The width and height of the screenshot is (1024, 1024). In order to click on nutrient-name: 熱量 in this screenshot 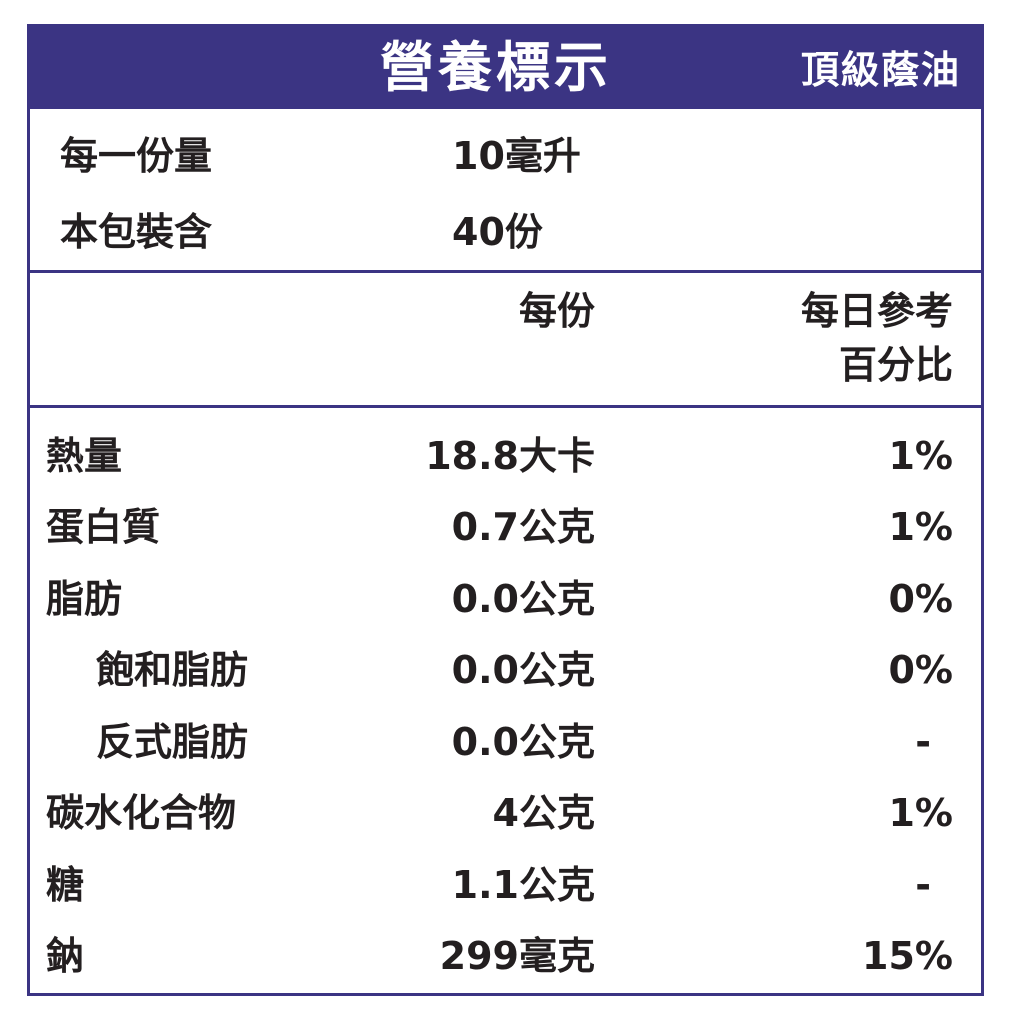, I will do `click(84, 456)`.